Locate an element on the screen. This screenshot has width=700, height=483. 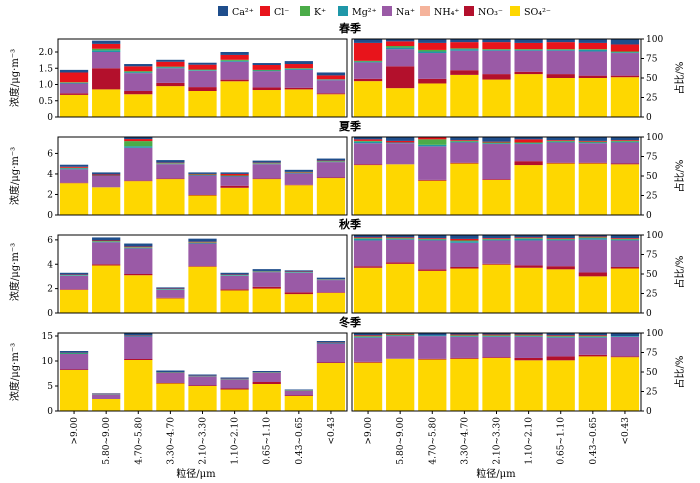
y-tick-label: 0.5 is located at coordinates (46, 102).